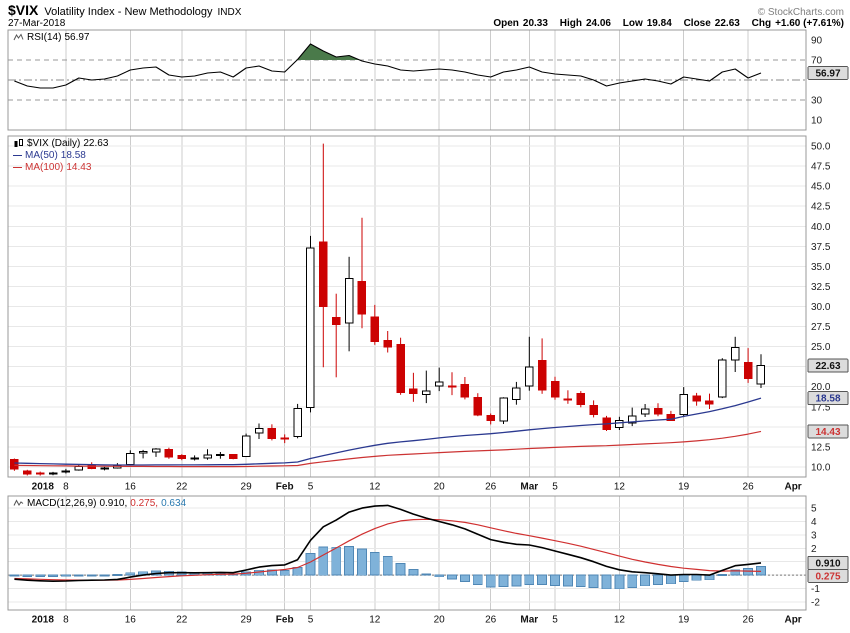 Image resolution: width=850 pixels, height=633 pixels. I want to click on svg-text: 30.0, so click(821, 307).